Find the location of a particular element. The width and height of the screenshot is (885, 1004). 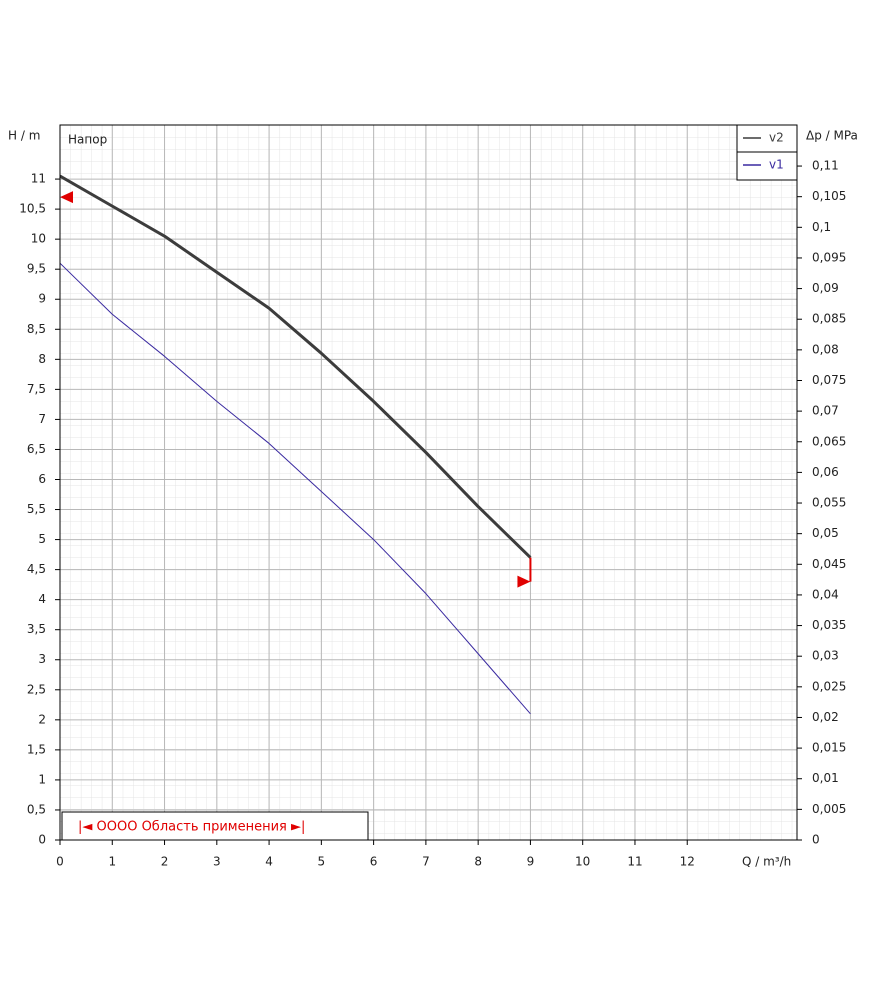

y-tick-label: 6 is located at coordinates (42, 479).